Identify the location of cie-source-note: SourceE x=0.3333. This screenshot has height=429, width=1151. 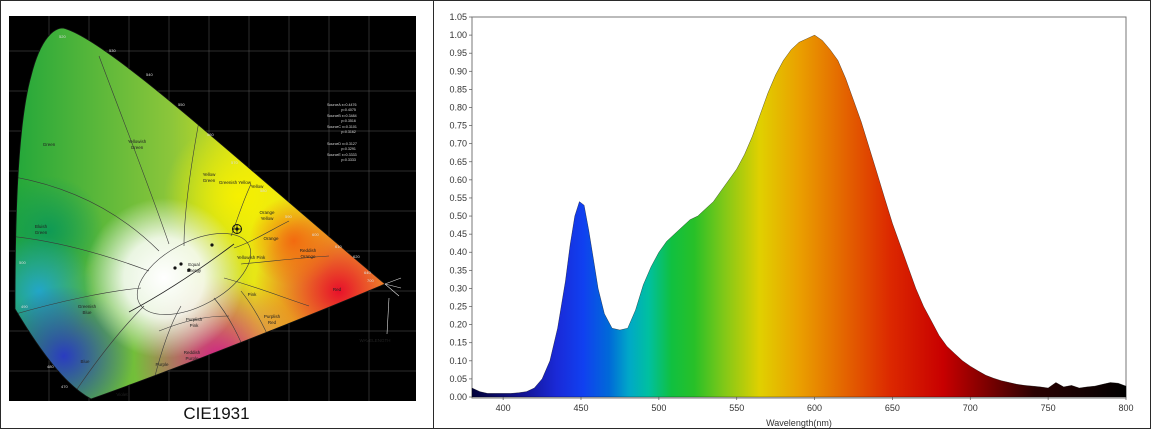
(342, 155).